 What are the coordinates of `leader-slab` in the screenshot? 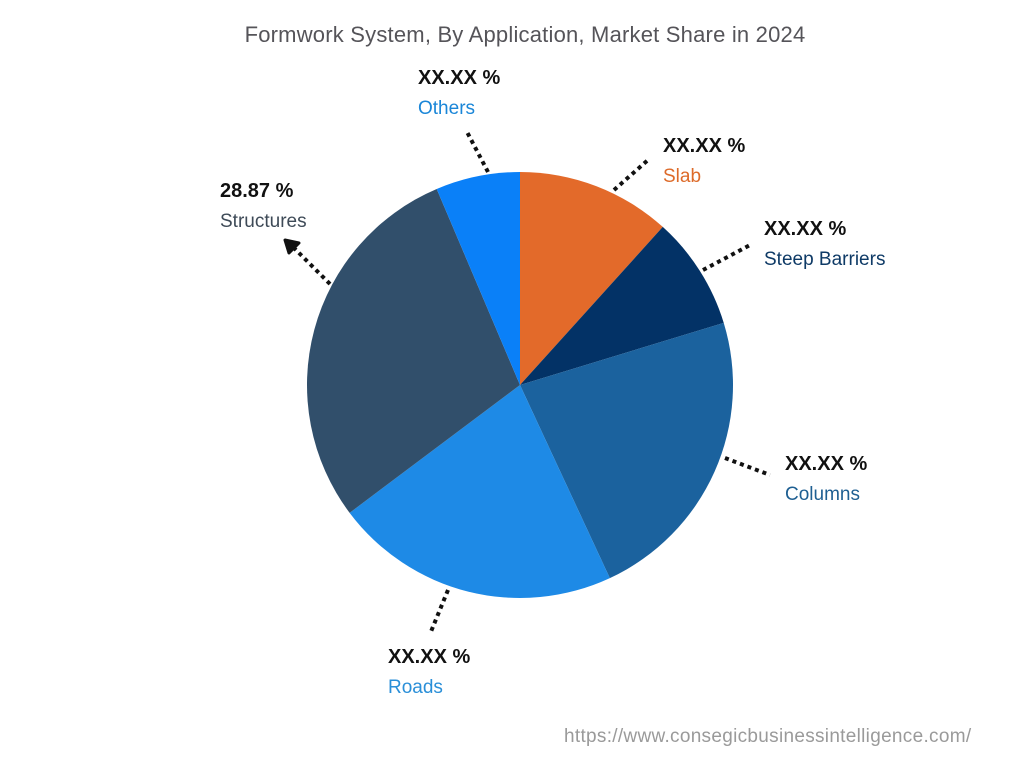 It's located at (631, 175).